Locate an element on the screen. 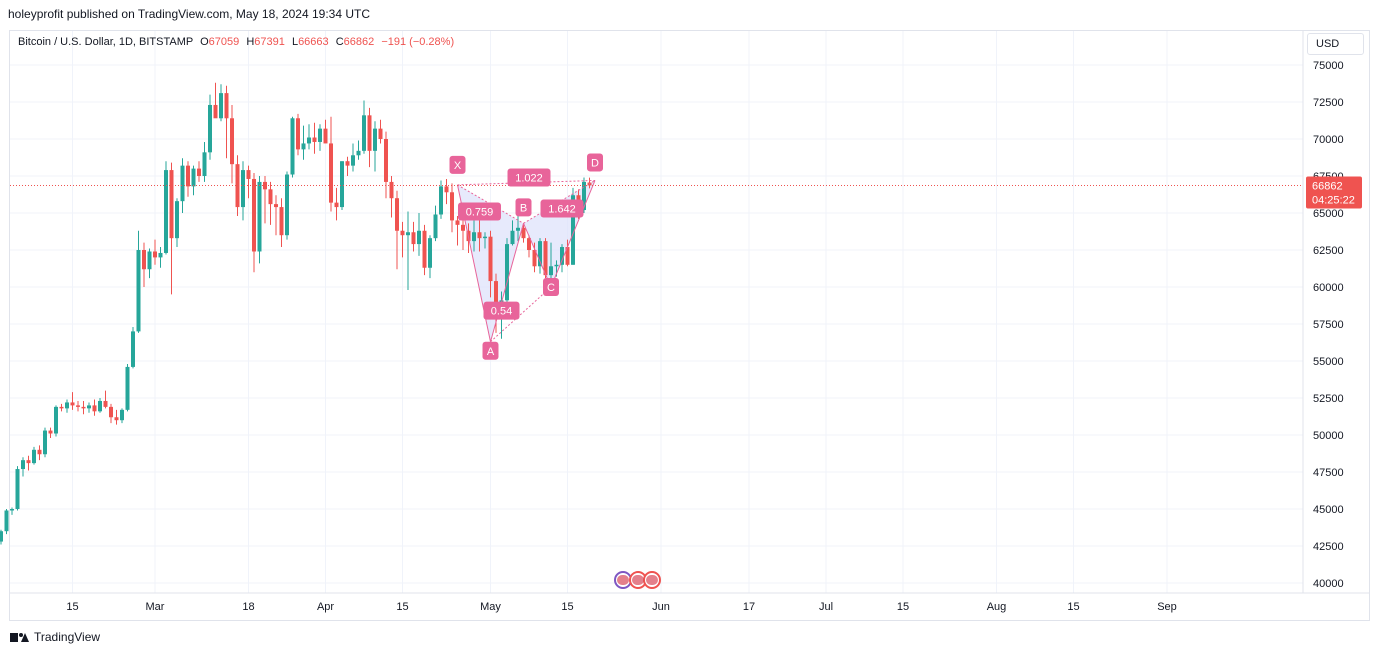 Image resolution: width=1379 pixels, height=656 pixels. footer: TradingView is located at coordinates (55, 637).